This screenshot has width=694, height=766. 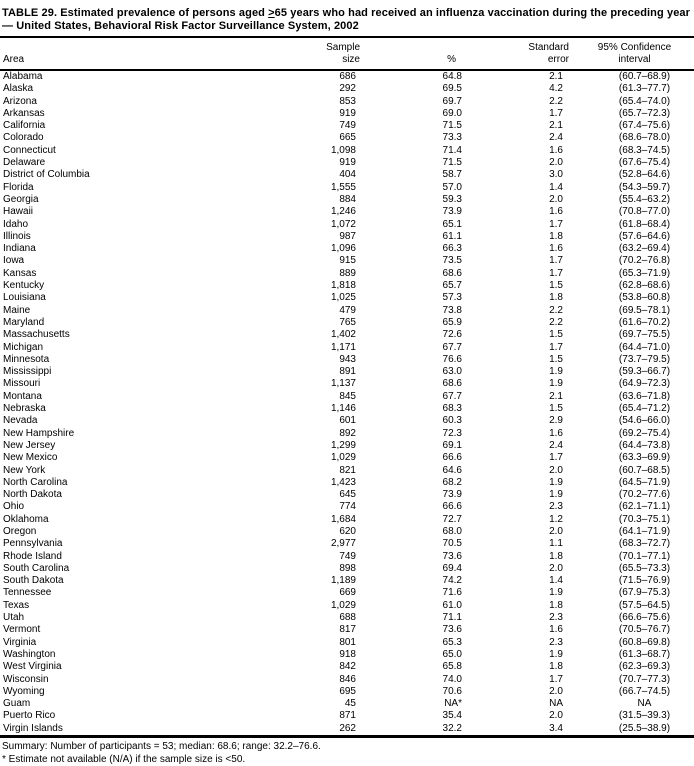 I want to click on sample-size-cell: 1,818, so click(x=343, y=286).